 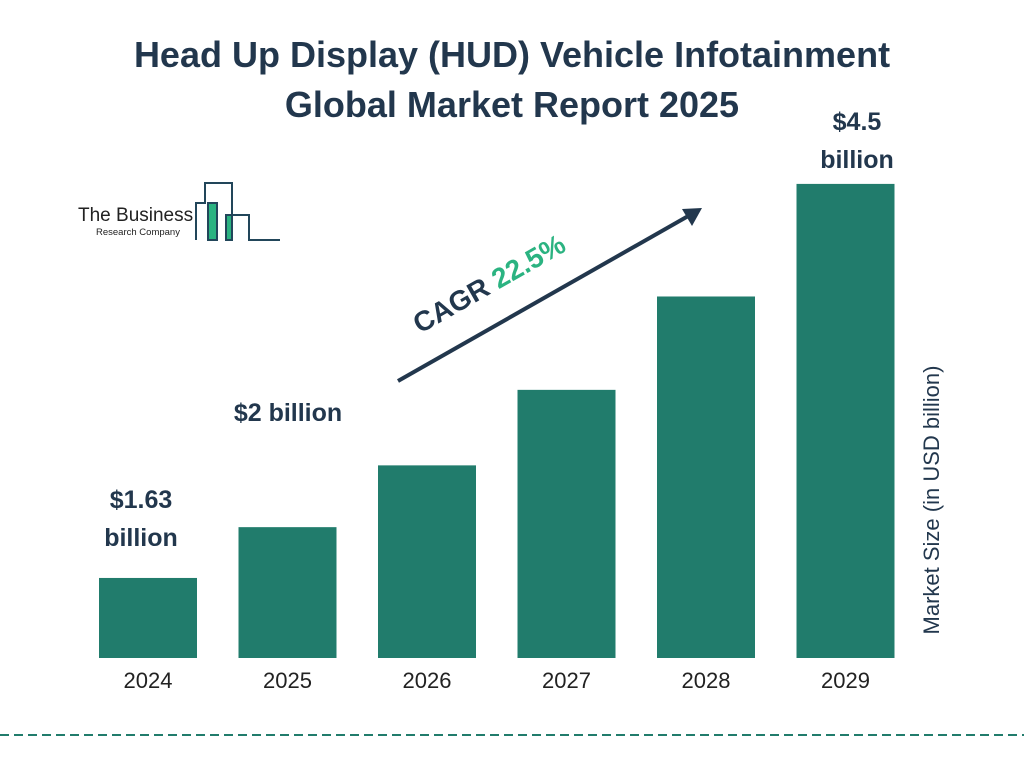 What do you see at coordinates (566, 523) in the screenshot?
I see `bar-2027` at bounding box center [566, 523].